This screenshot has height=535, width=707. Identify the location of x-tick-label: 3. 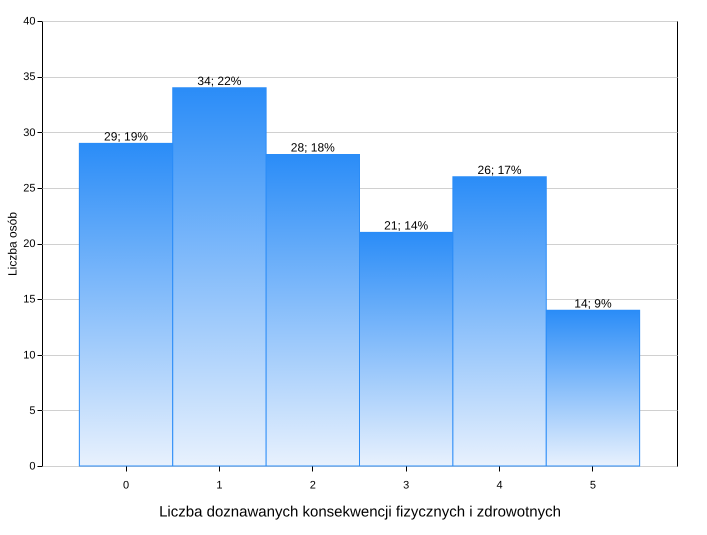
(406, 486).